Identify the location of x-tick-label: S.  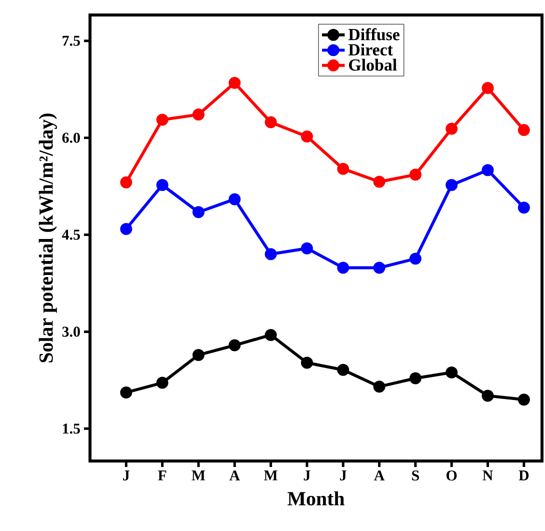
(415, 475).